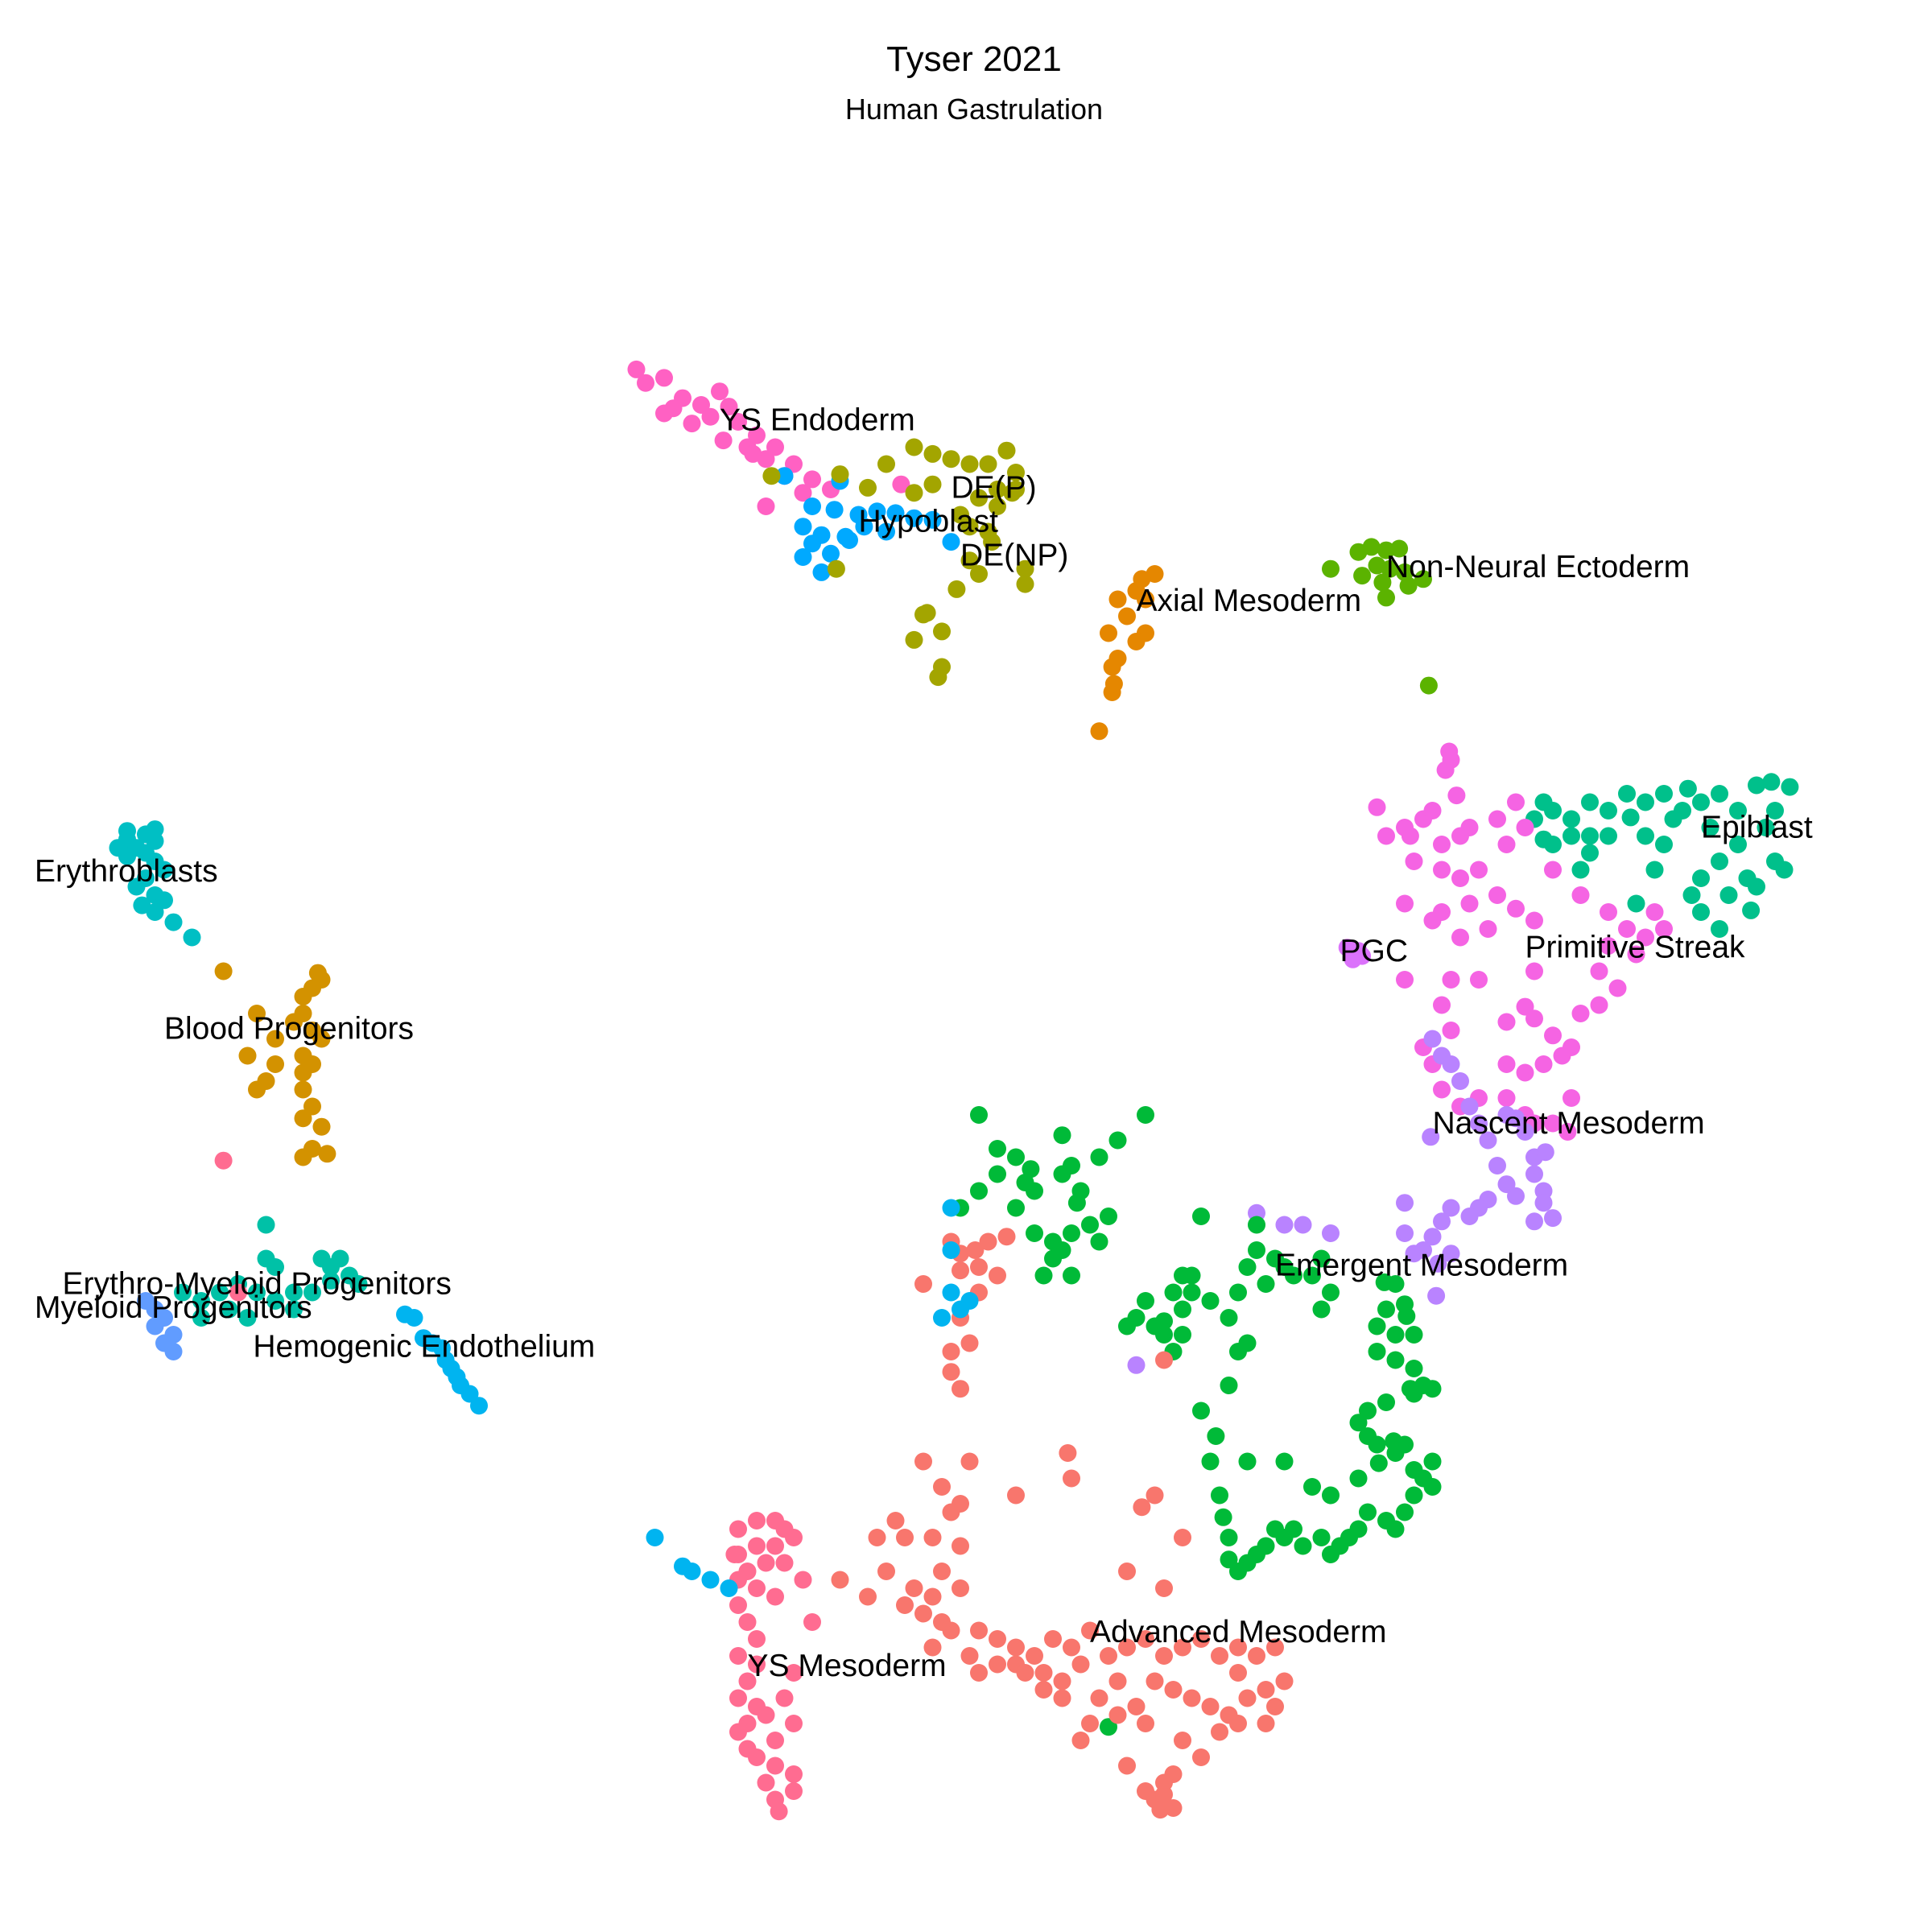 Image resolution: width=1932 pixels, height=1932 pixels. Describe the element at coordinates (938, 677) in the screenshot. I see `point-de-np` at that location.